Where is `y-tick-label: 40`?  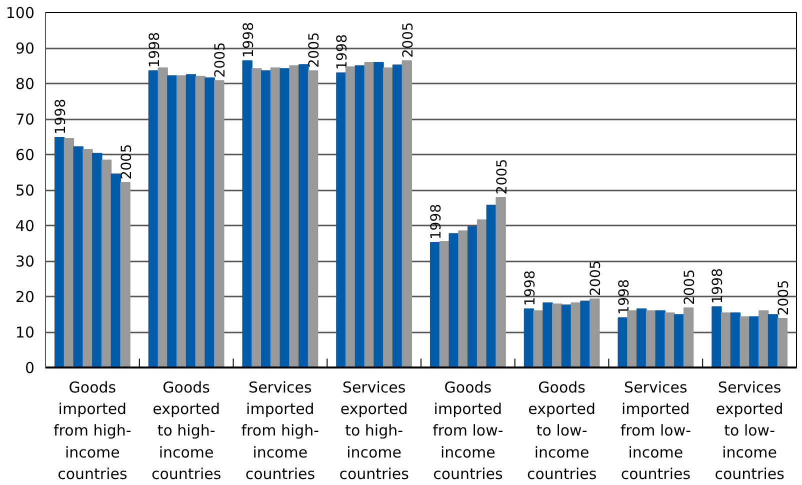 y-tick-label: 40 is located at coordinates (25, 226).